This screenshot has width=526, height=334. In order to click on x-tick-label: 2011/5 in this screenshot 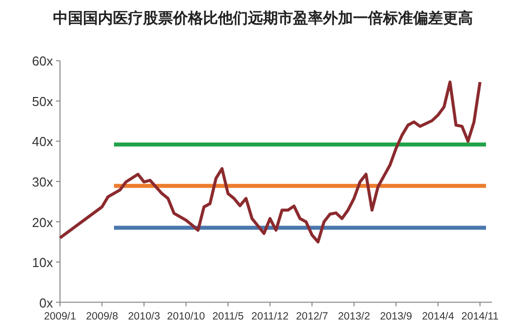, I will do `click(228, 316)`.